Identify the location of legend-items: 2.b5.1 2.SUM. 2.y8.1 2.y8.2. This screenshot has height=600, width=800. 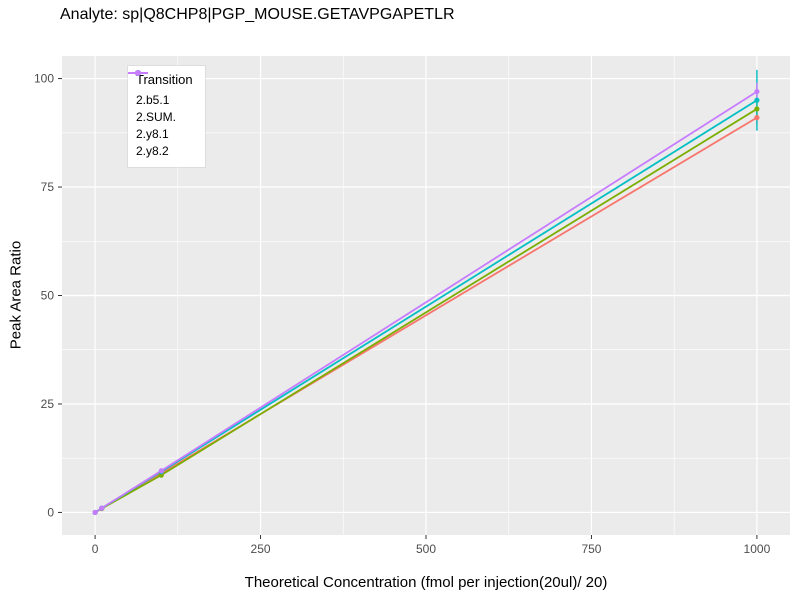
(160, 114).